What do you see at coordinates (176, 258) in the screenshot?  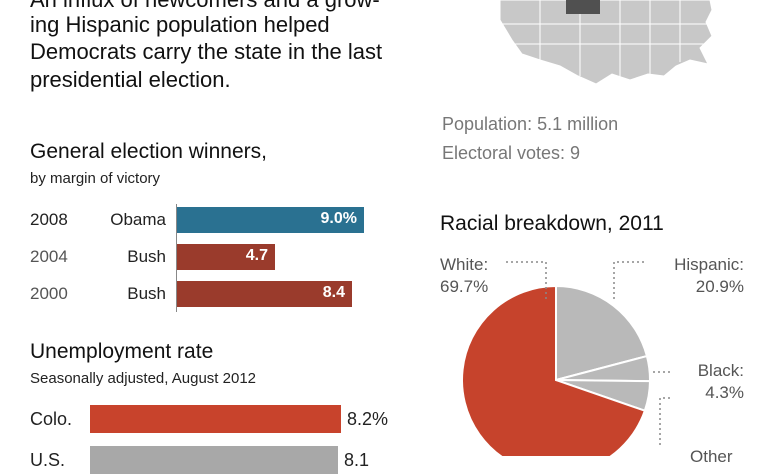 I see `election-chart-baseline` at bounding box center [176, 258].